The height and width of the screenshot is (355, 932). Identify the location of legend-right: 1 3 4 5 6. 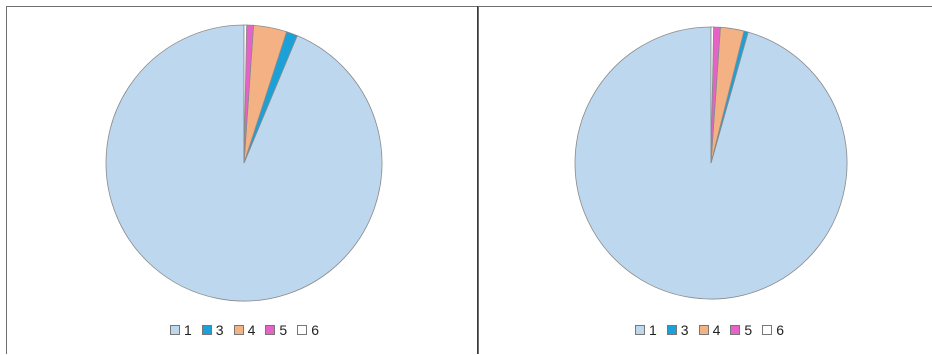
(714, 330).